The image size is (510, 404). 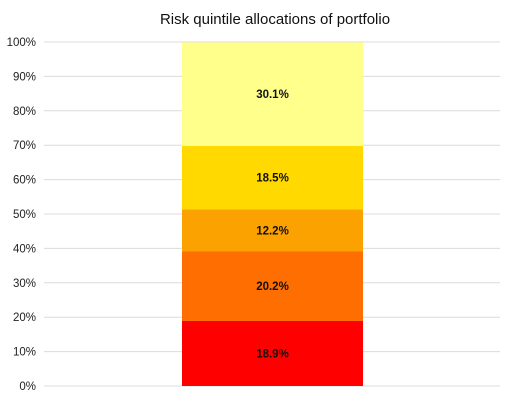 What do you see at coordinates (24, 249) in the screenshot?
I see `y-tick-label: 40%` at bounding box center [24, 249].